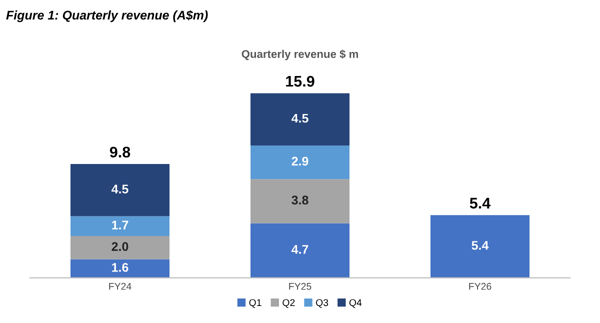  I want to click on legend-label: Q2, so click(288, 303).